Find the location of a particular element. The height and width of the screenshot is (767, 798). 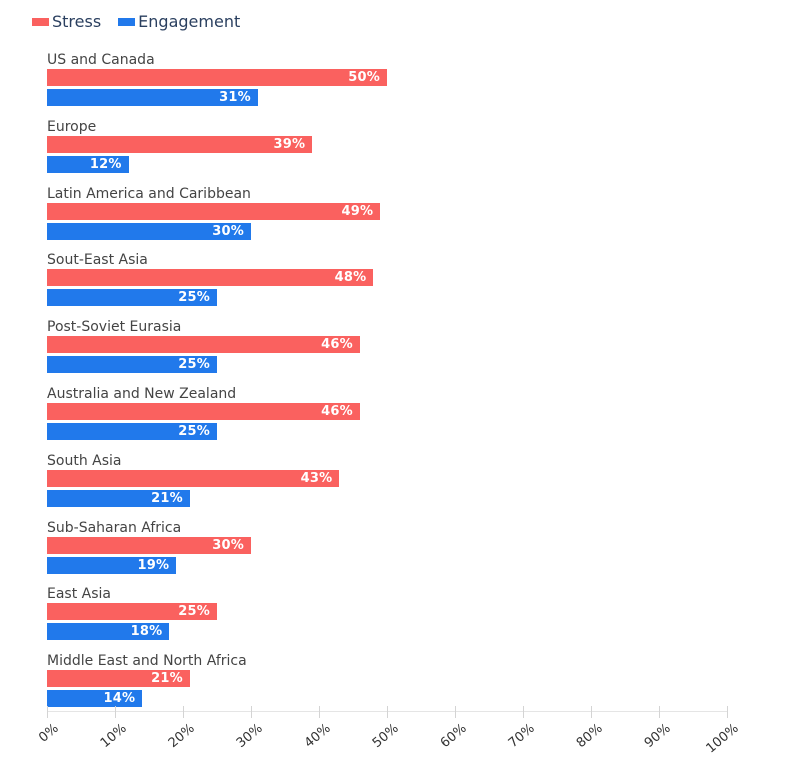

x-axis-tick-label: 0% is located at coordinates (49, 733).